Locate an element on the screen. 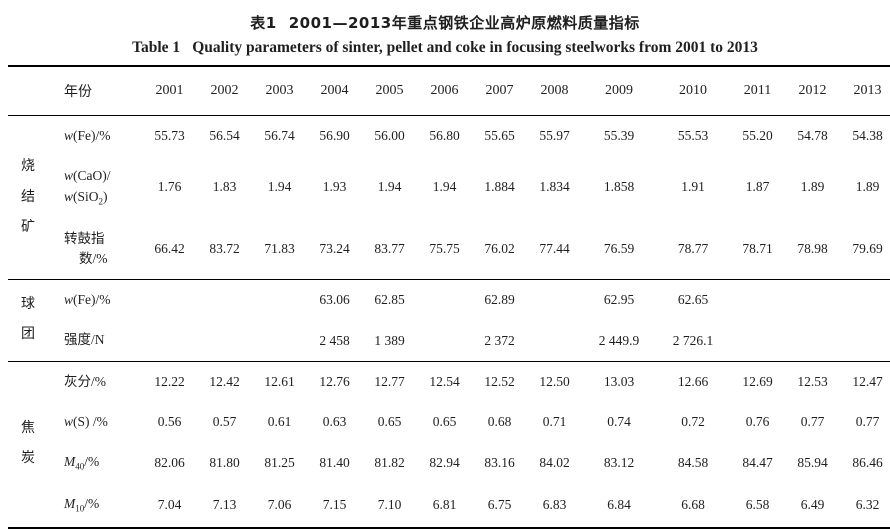 The height and width of the screenshot is (529, 890). value-cell: 6.58 is located at coordinates (757, 505).